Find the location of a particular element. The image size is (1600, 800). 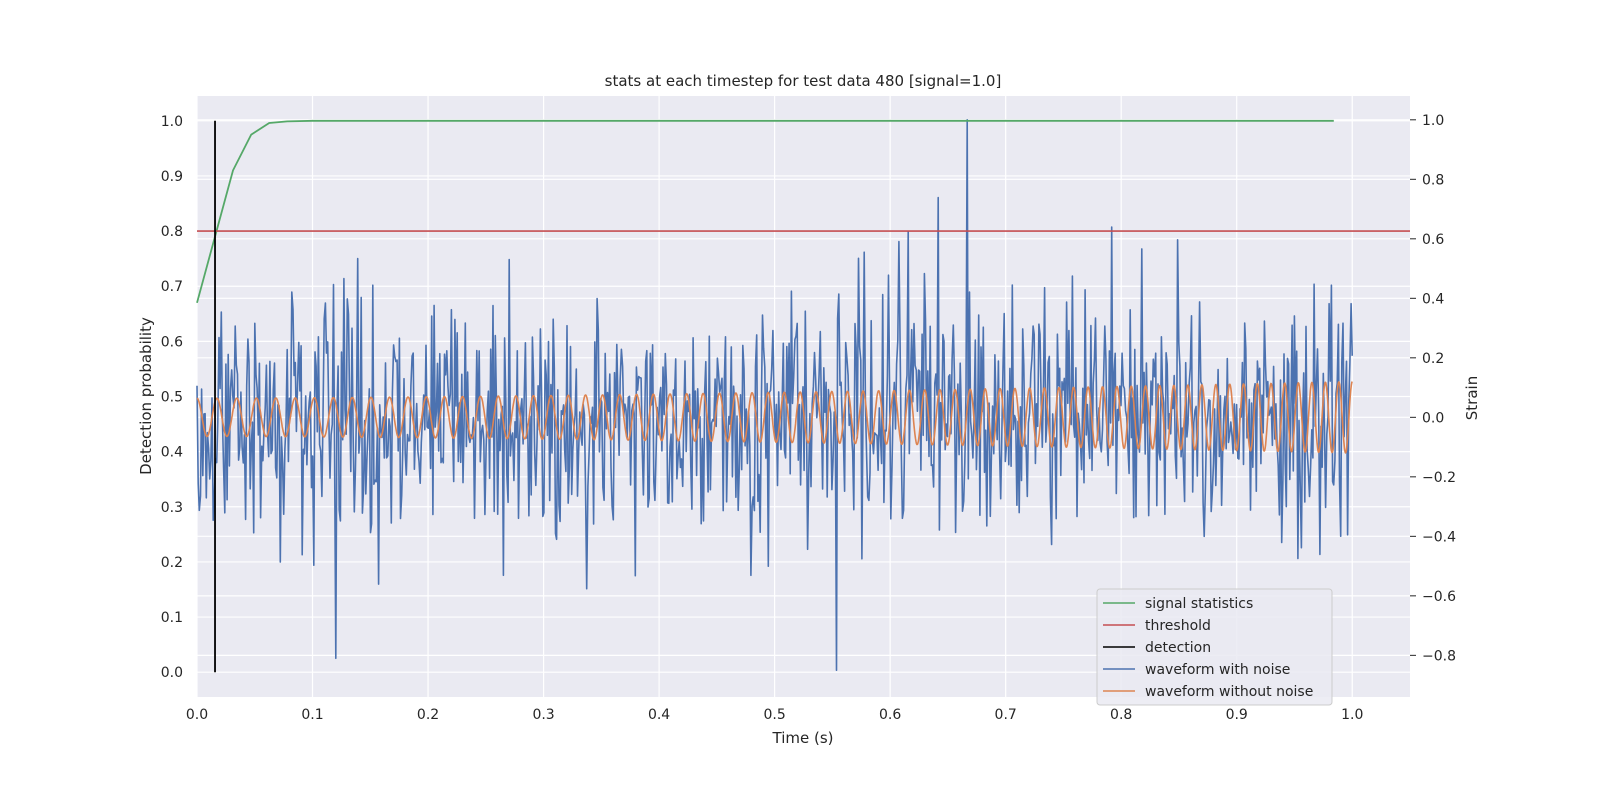

x-tick-label-2: 0.2 is located at coordinates (428, 715).